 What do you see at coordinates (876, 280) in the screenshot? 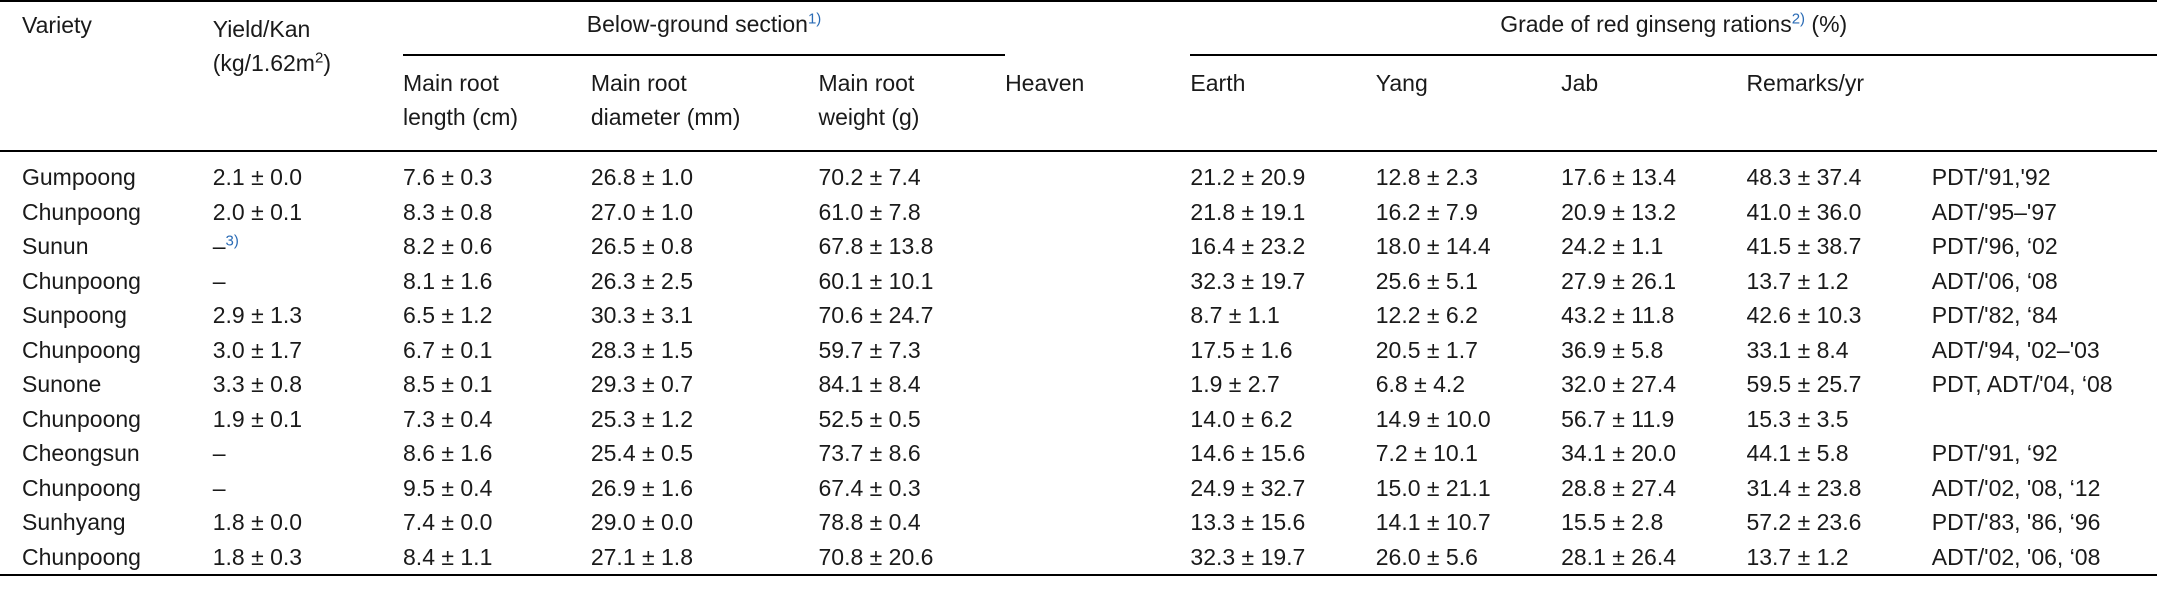
I see `cell-weight: 60.1 ± 10.1` at bounding box center [876, 280].